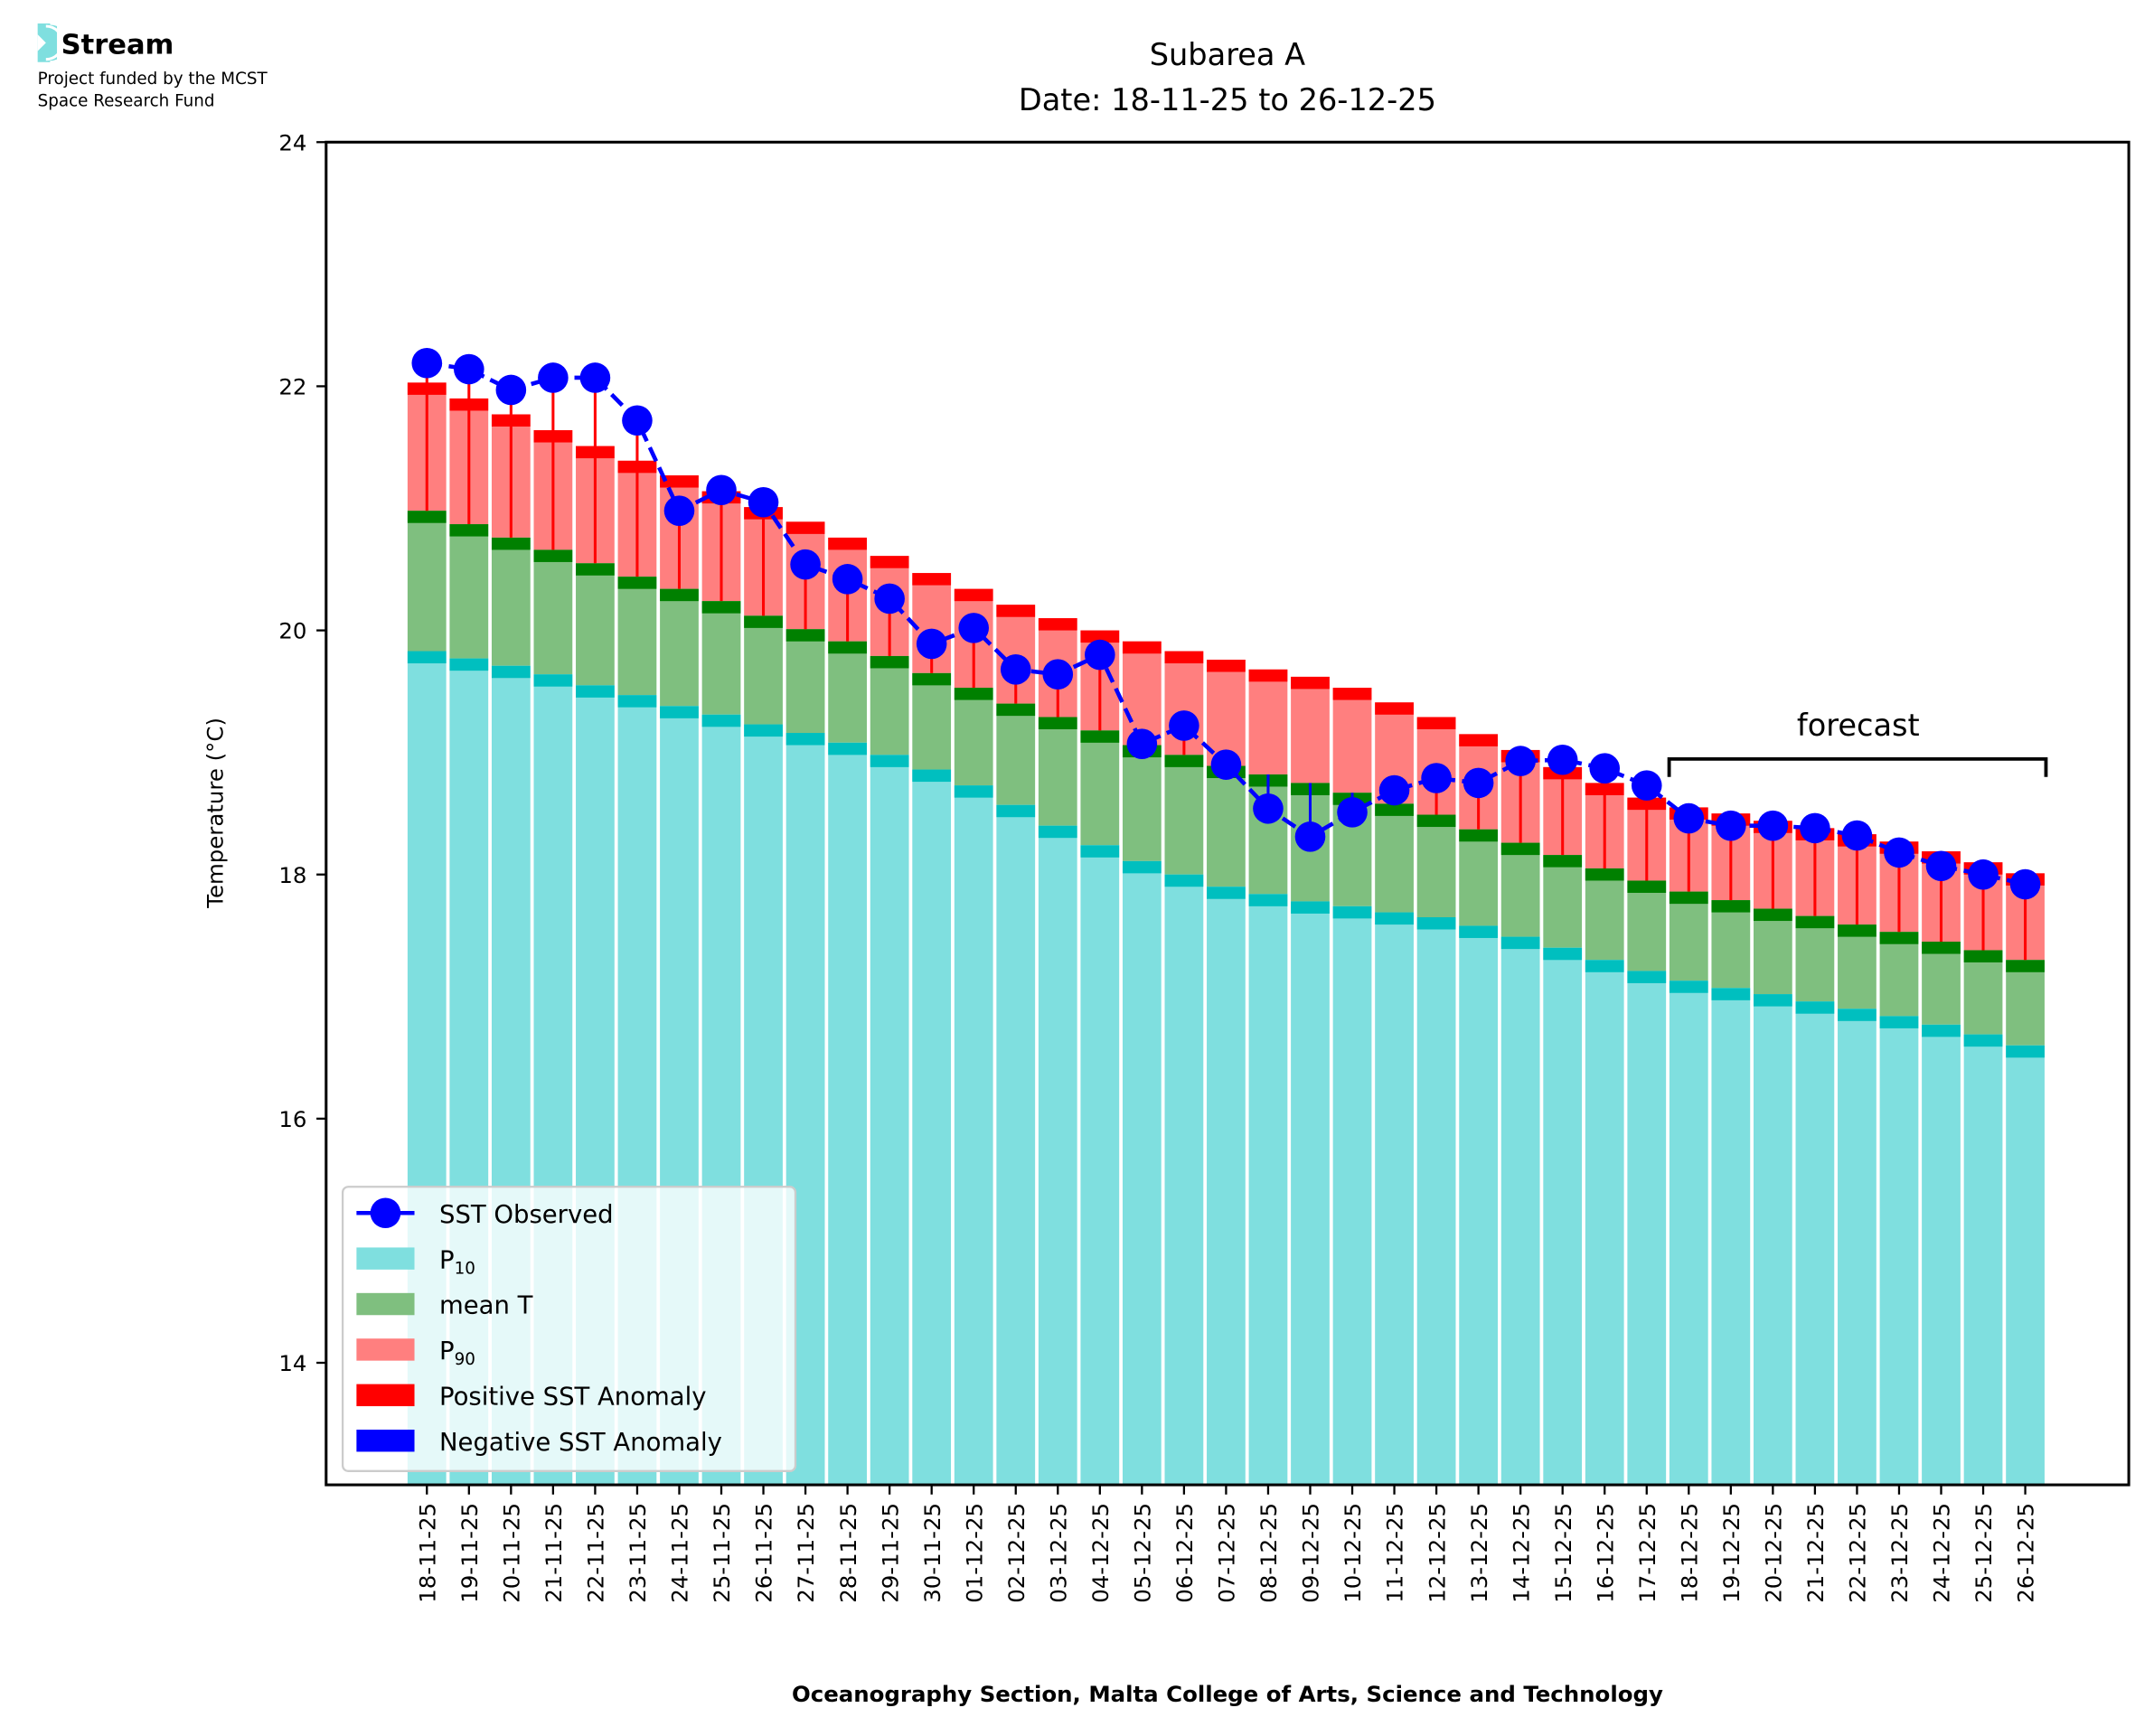 The height and width of the screenshot is (1736, 2154). Describe the element at coordinates (680, 1553) in the screenshot. I see `x-tick-label: 24-11-25` at that location.